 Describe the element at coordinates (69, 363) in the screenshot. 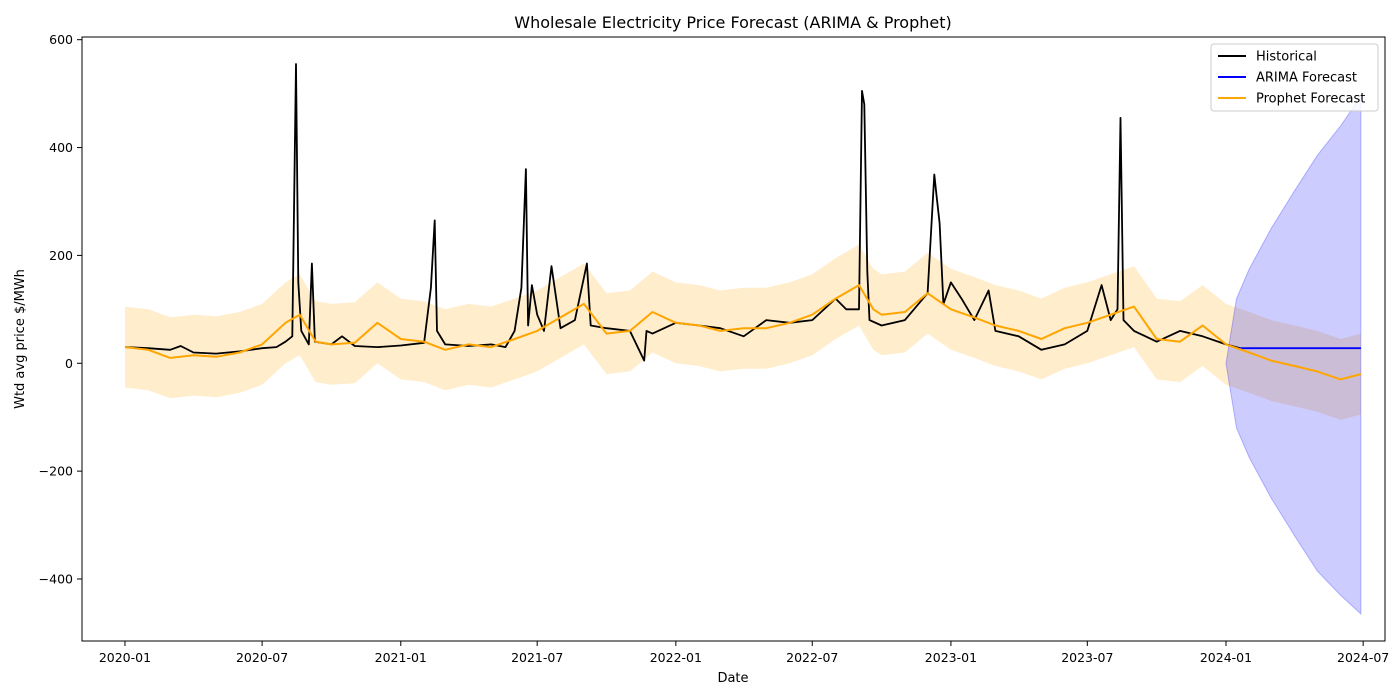

I see `y-tick-label: 0` at that location.